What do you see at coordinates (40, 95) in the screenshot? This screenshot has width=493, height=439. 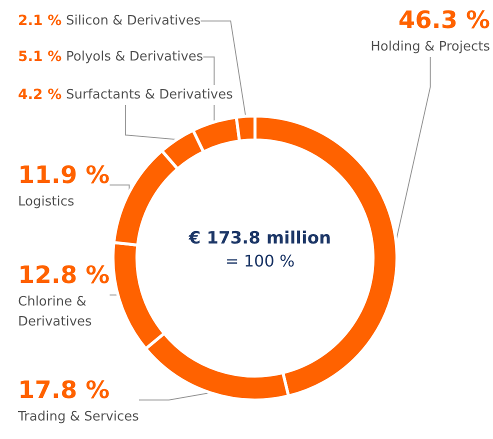 I see `data-label: 4.2 %` at bounding box center [40, 95].